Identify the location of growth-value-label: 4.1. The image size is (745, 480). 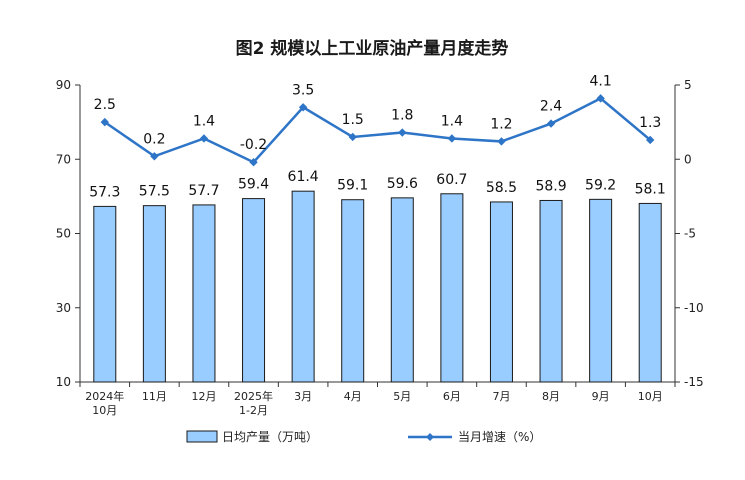
(600, 81).